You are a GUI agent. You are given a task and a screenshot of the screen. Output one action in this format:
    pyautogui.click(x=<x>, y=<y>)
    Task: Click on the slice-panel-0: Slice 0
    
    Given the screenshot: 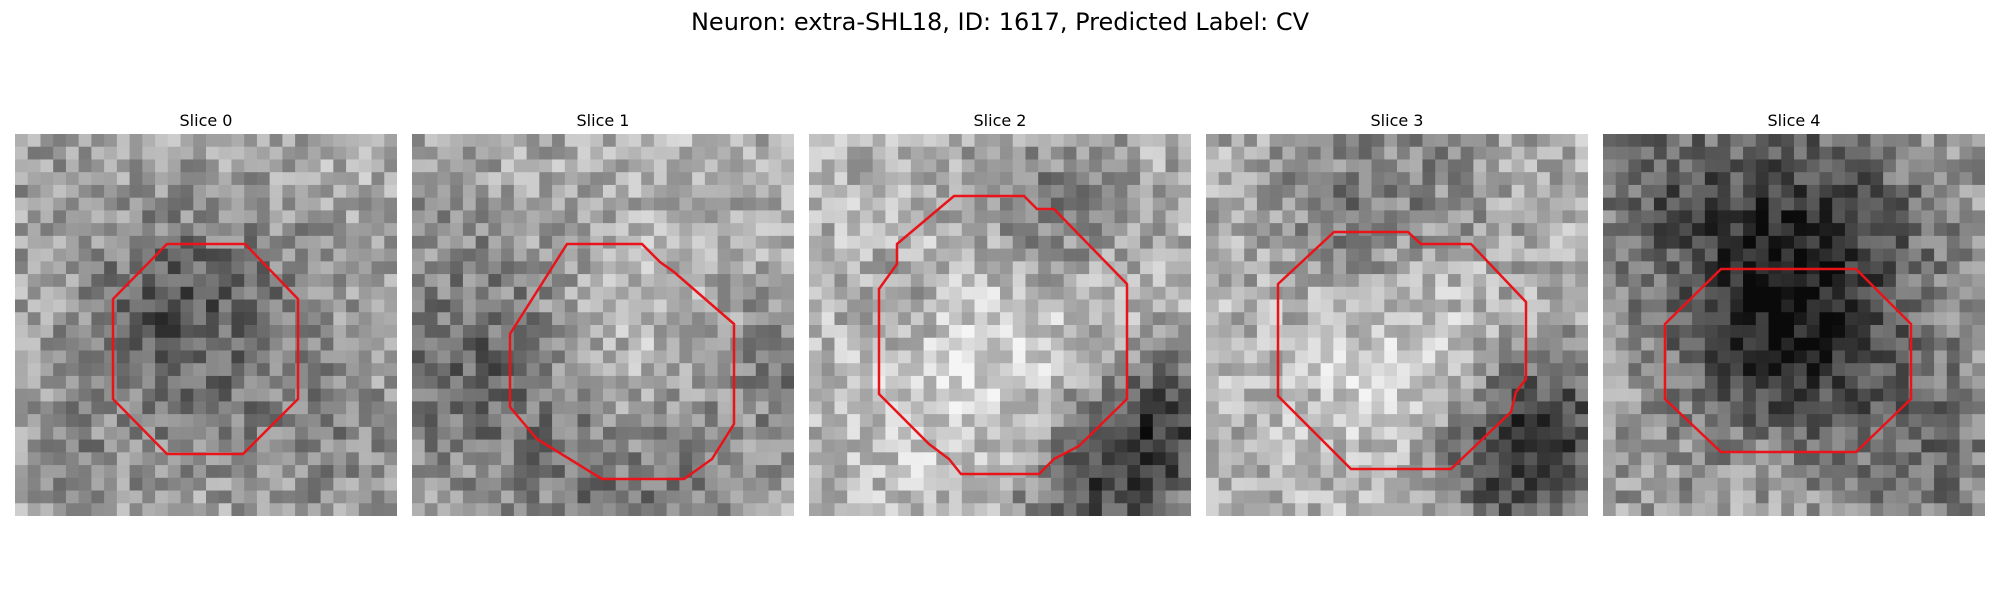 What is the action you would take?
    pyautogui.click(x=206, y=313)
    